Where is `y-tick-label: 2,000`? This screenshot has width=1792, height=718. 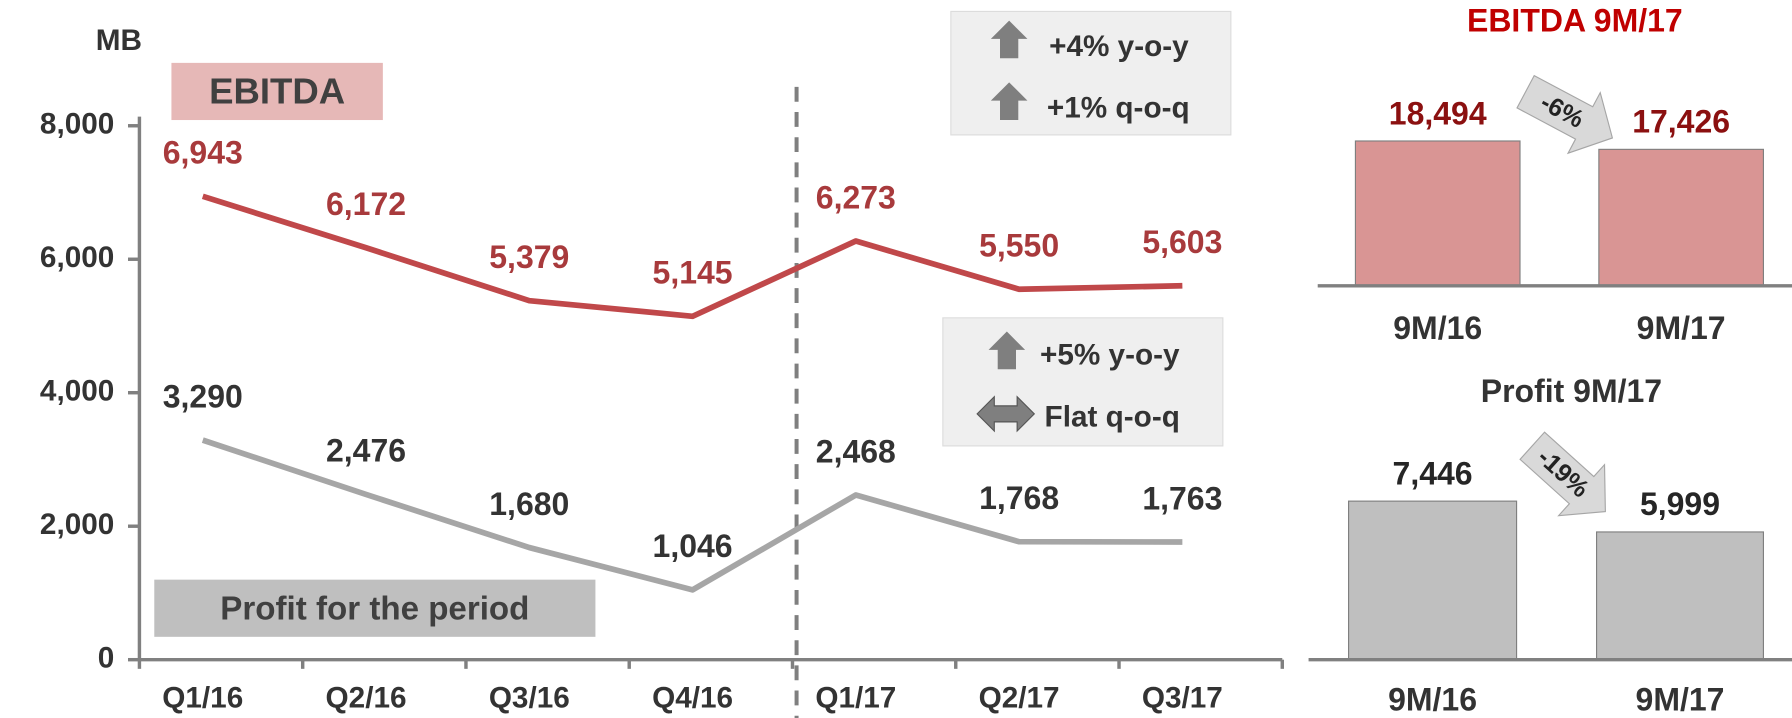 y-tick-label: 2,000 is located at coordinates (77, 524).